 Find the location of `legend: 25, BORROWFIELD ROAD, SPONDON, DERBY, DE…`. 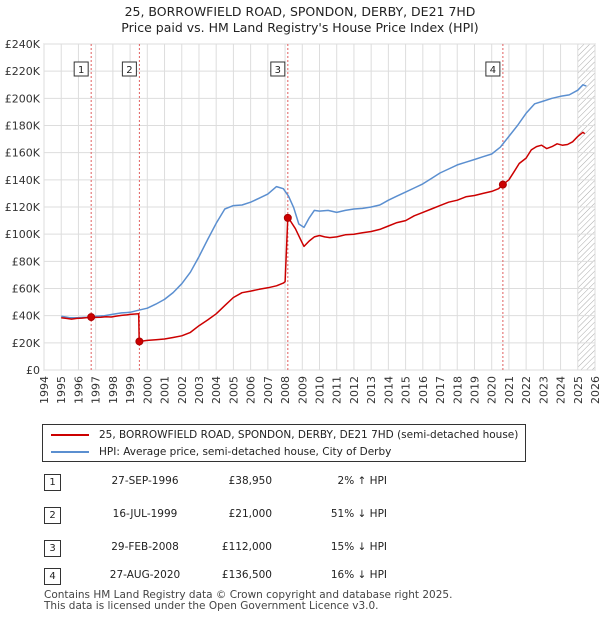

legend: 25, BORROWFIELD ROAD, SPONDON, DERBY, DE… is located at coordinates (284, 443).